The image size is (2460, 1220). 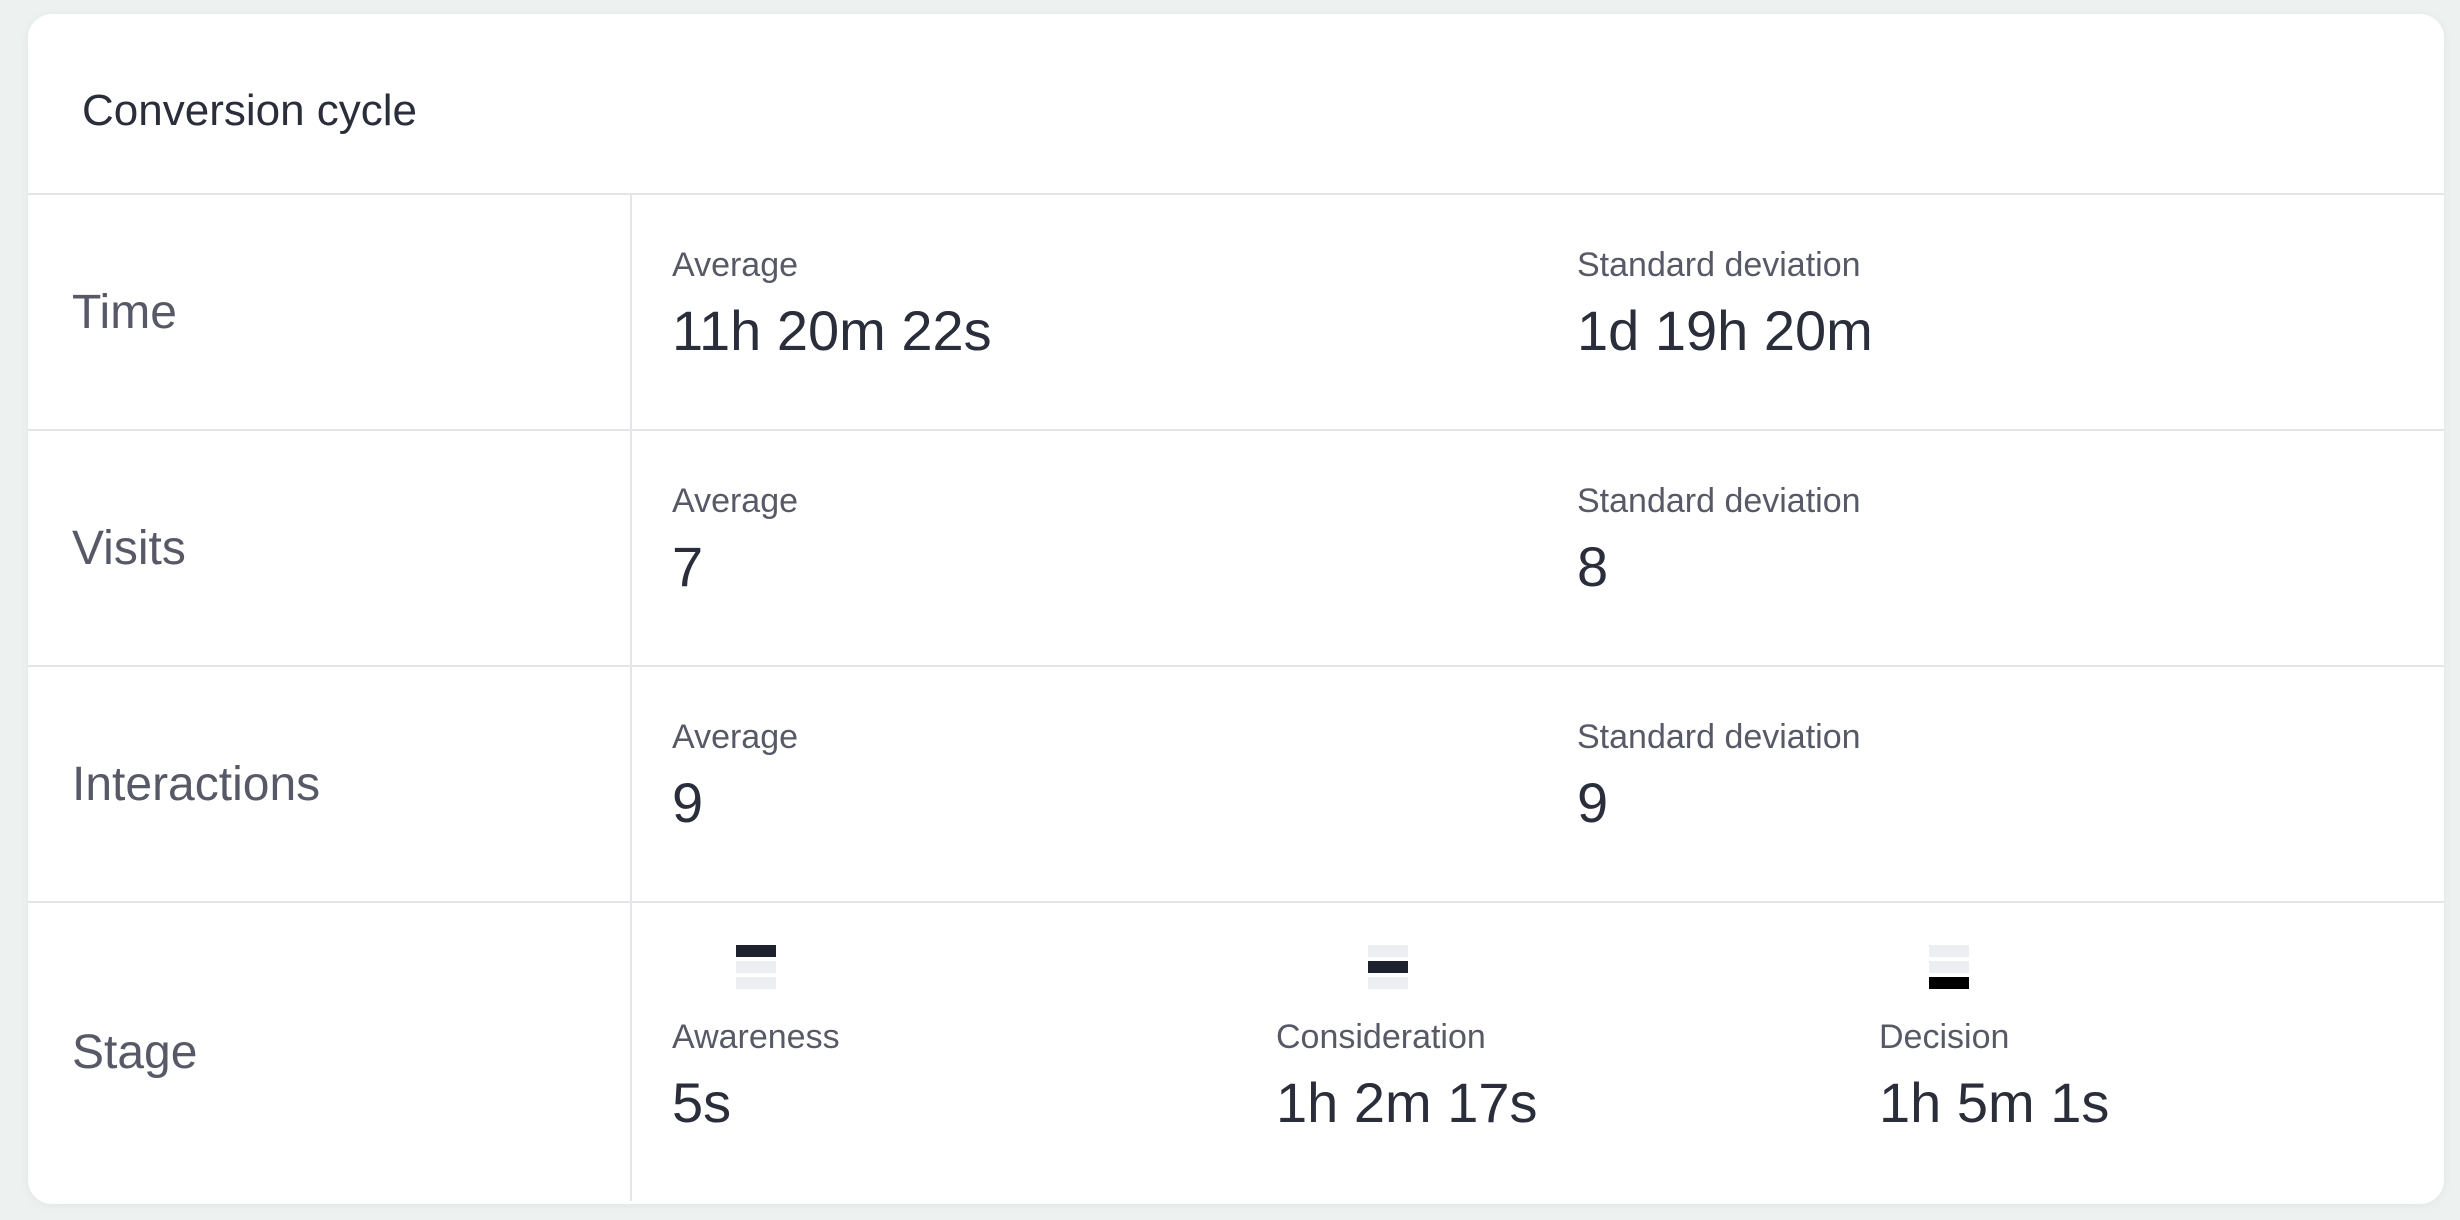 I want to click on stage-awareness: Awareness 5s, so click(x=756, y=1040).